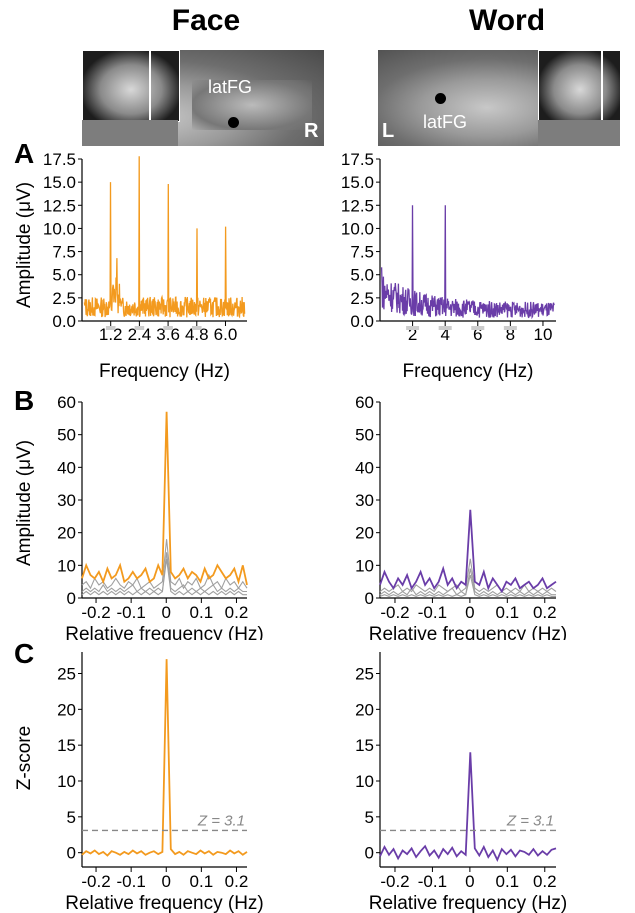 Image resolution: width=635 pixels, height=913 pixels. What do you see at coordinates (206, 20) in the screenshot?
I see `face-column-title: Face` at bounding box center [206, 20].